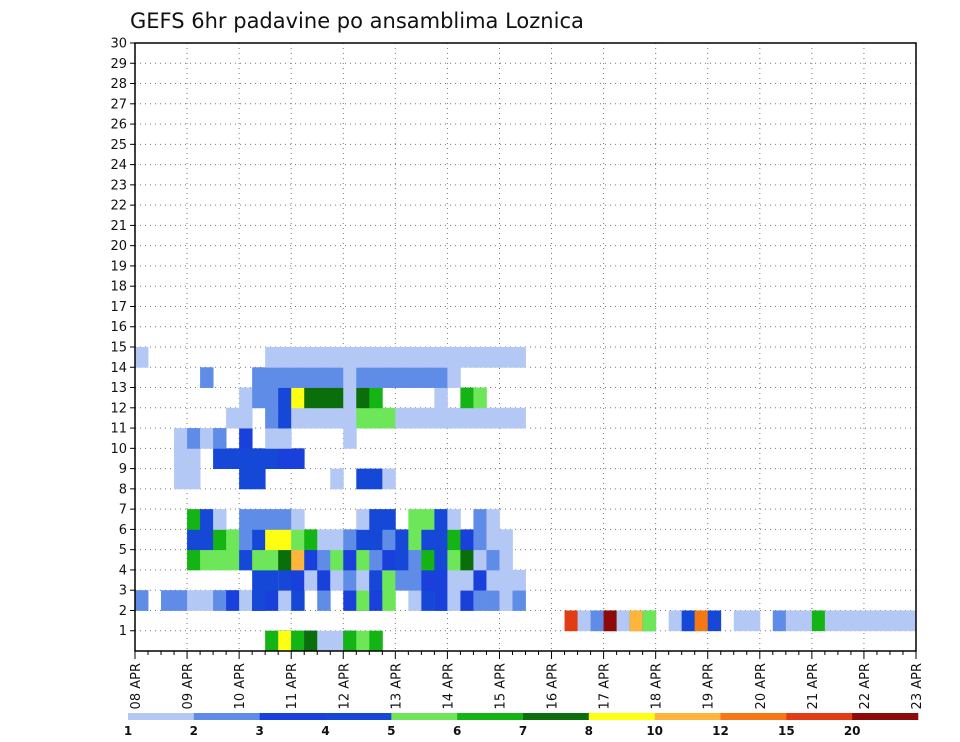 The width and height of the screenshot is (960, 742). I want to click on legend-label: 3, so click(259, 731).